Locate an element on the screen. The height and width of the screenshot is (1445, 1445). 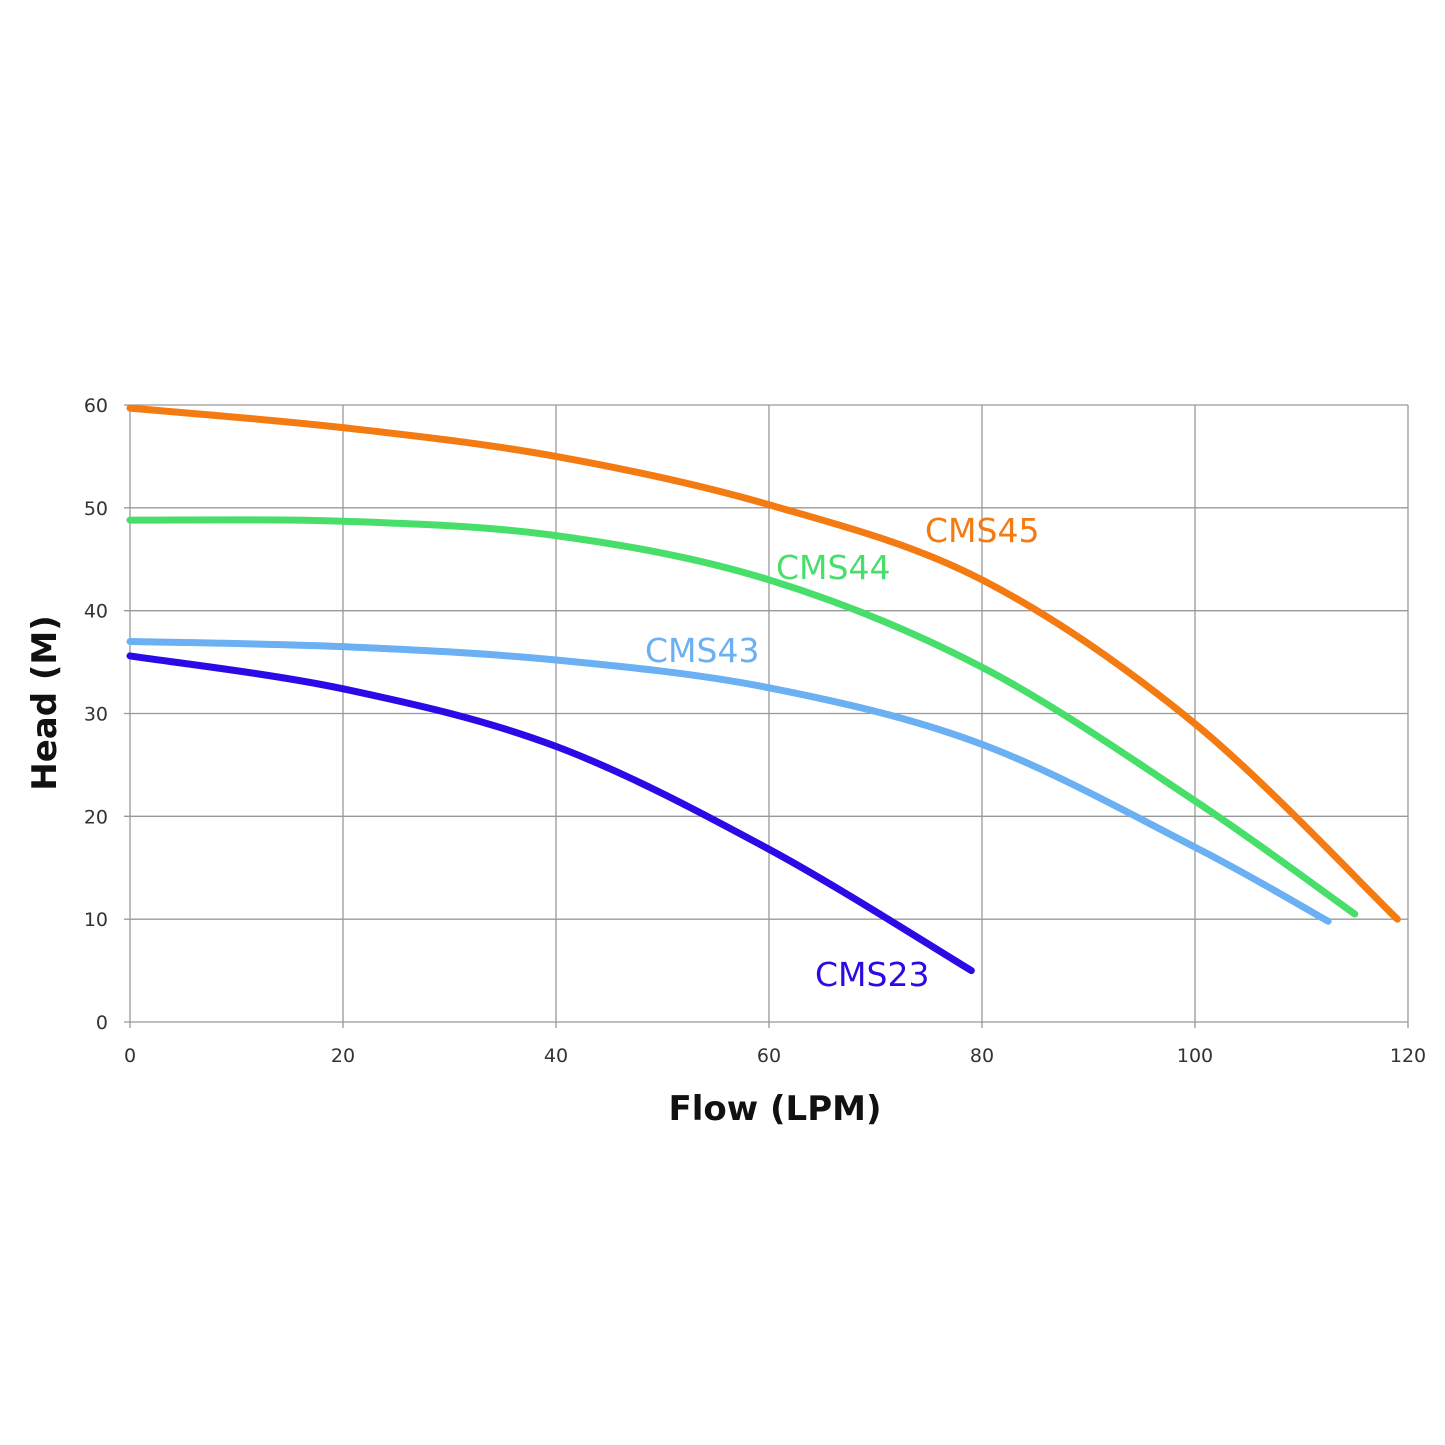
series-line-cms23 is located at coordinates (550, 813).